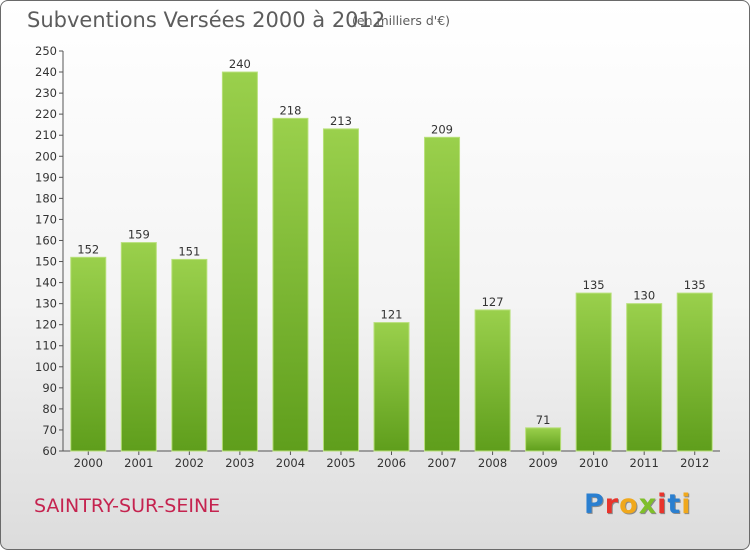 The width and height of the screenshot is (750, 550). I want to click on x-tick-label: 2007, so click(441, 463).